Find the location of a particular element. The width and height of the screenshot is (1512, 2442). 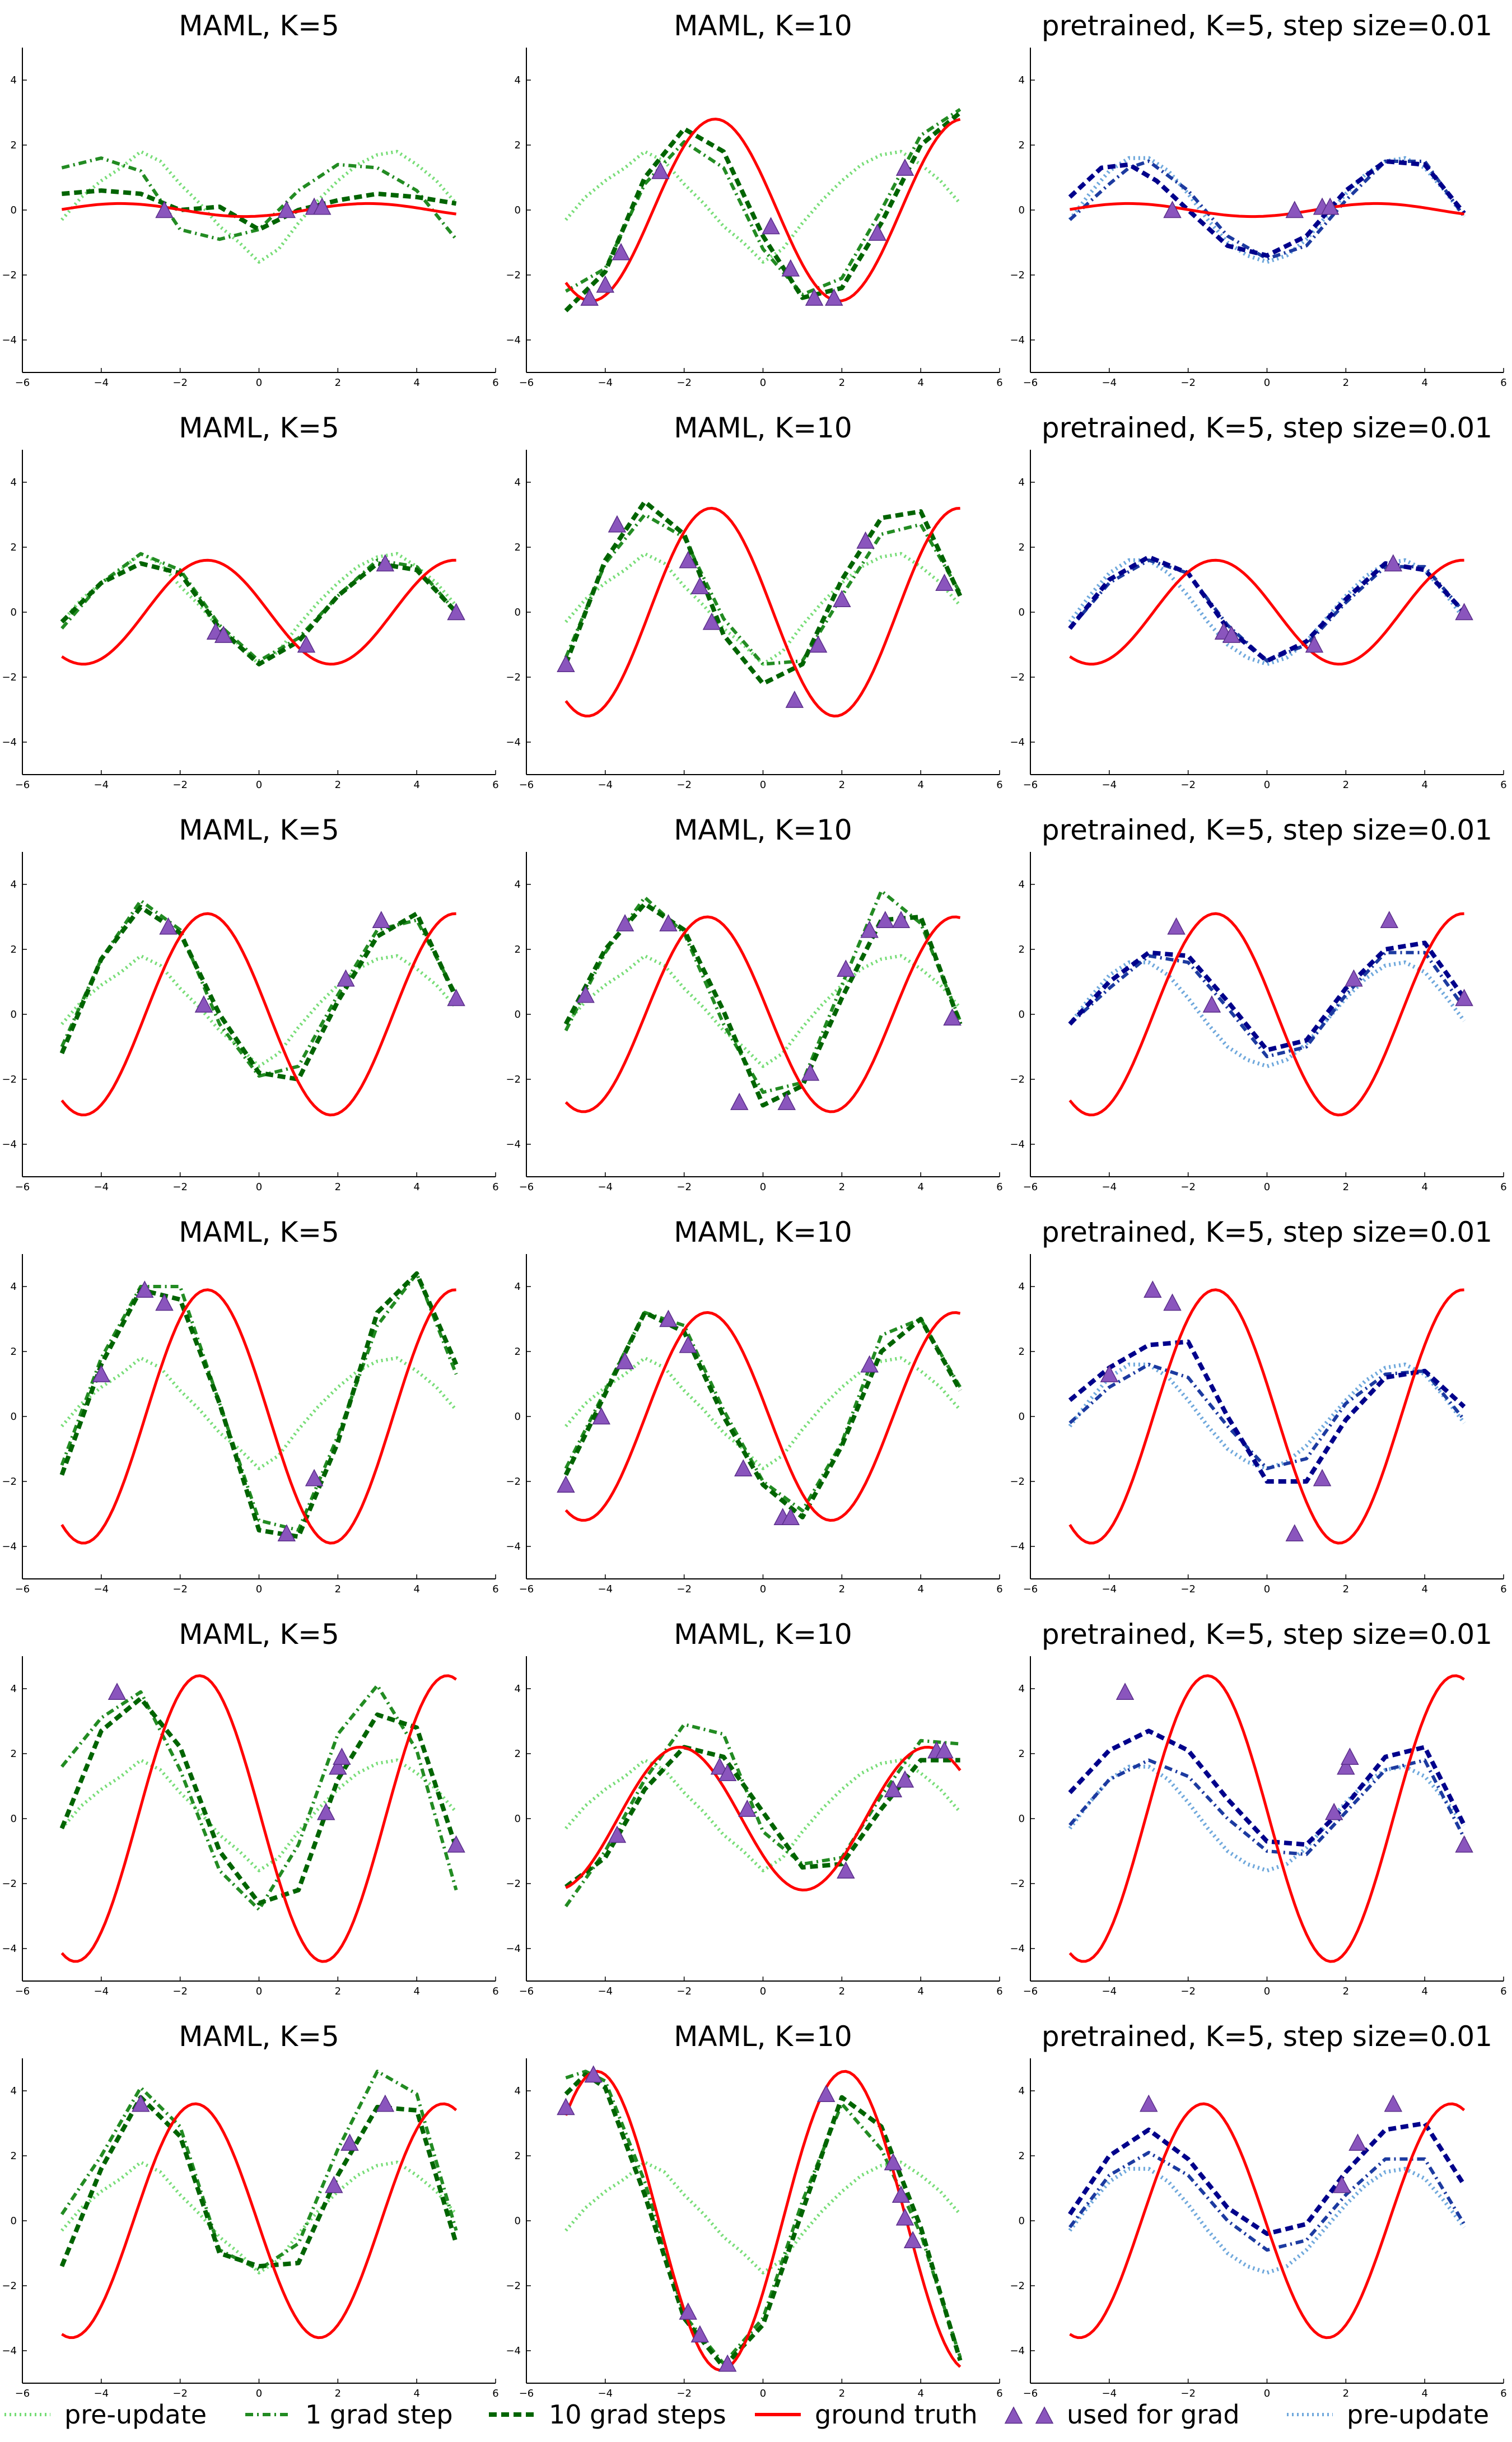

panel-title: MAML, K=5 is located at coordinates (259, 428).